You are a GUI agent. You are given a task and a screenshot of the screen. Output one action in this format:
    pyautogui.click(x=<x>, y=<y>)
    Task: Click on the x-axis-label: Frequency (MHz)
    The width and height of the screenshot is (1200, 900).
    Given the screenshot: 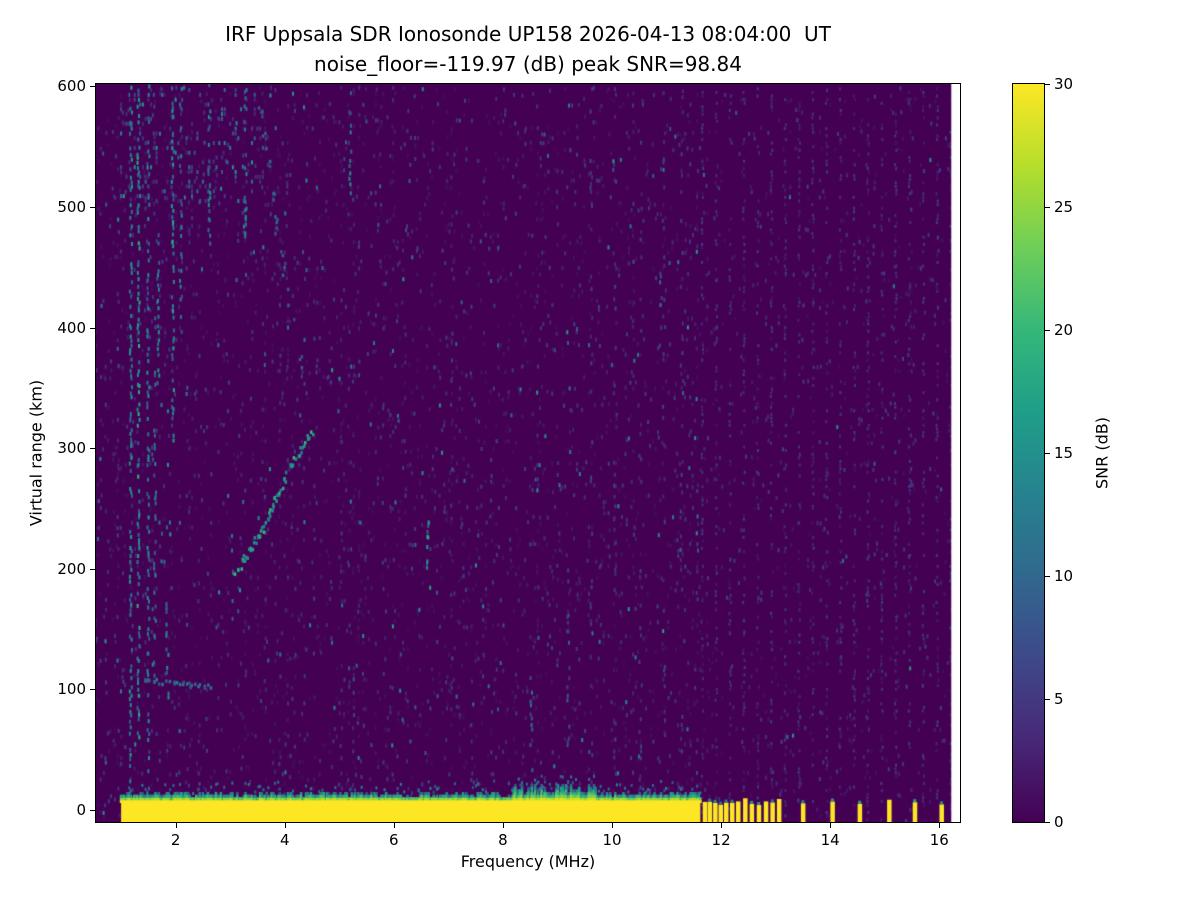 What is the action you would take?
    pyautogui.click(x=528, y=861)
    